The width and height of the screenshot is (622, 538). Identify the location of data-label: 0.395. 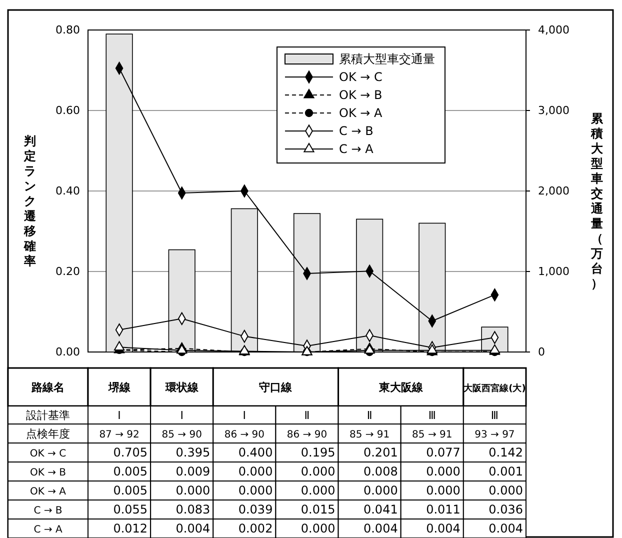
(193, 453).